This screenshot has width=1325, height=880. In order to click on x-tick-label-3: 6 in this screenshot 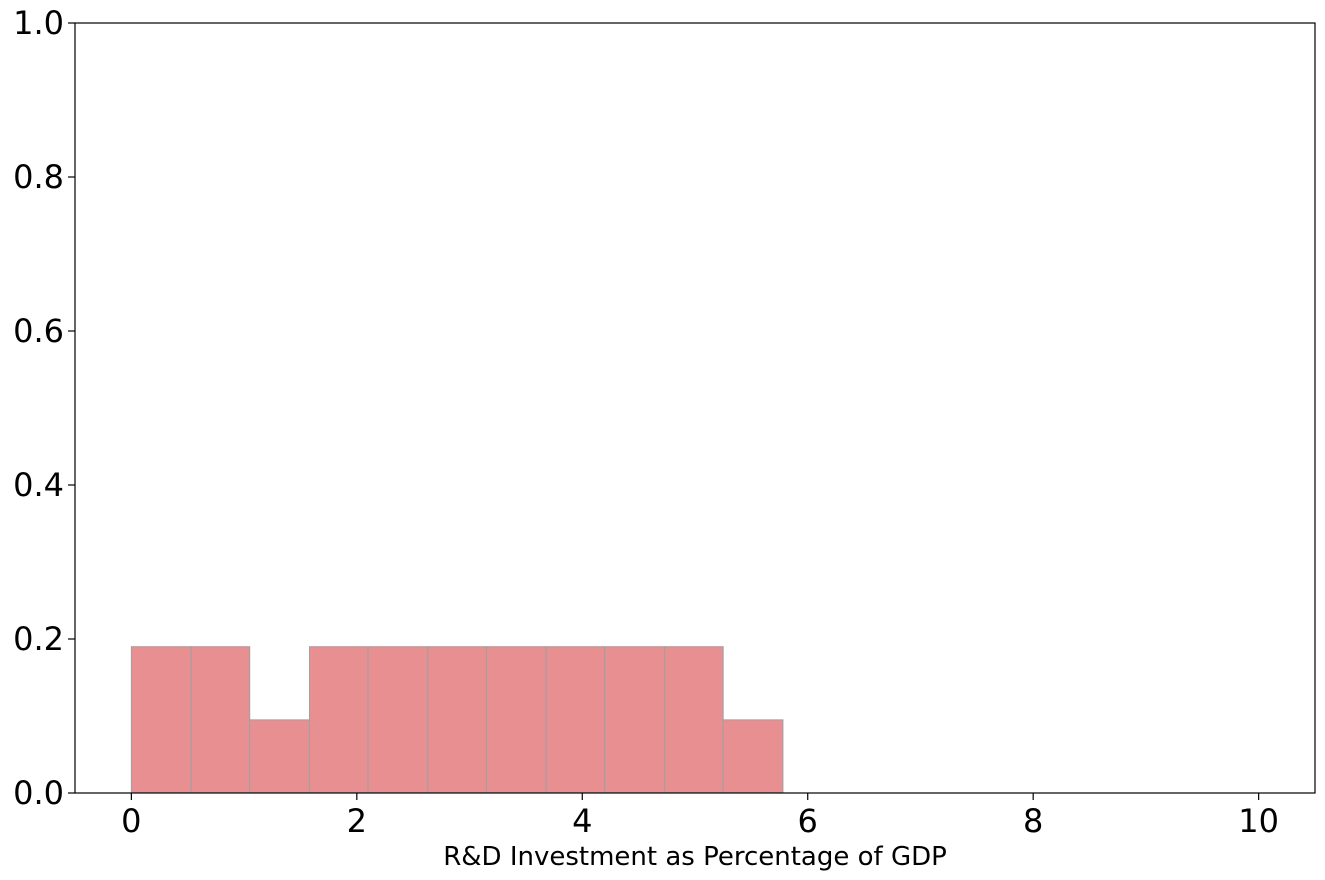, I will do `click(808, 821)`.